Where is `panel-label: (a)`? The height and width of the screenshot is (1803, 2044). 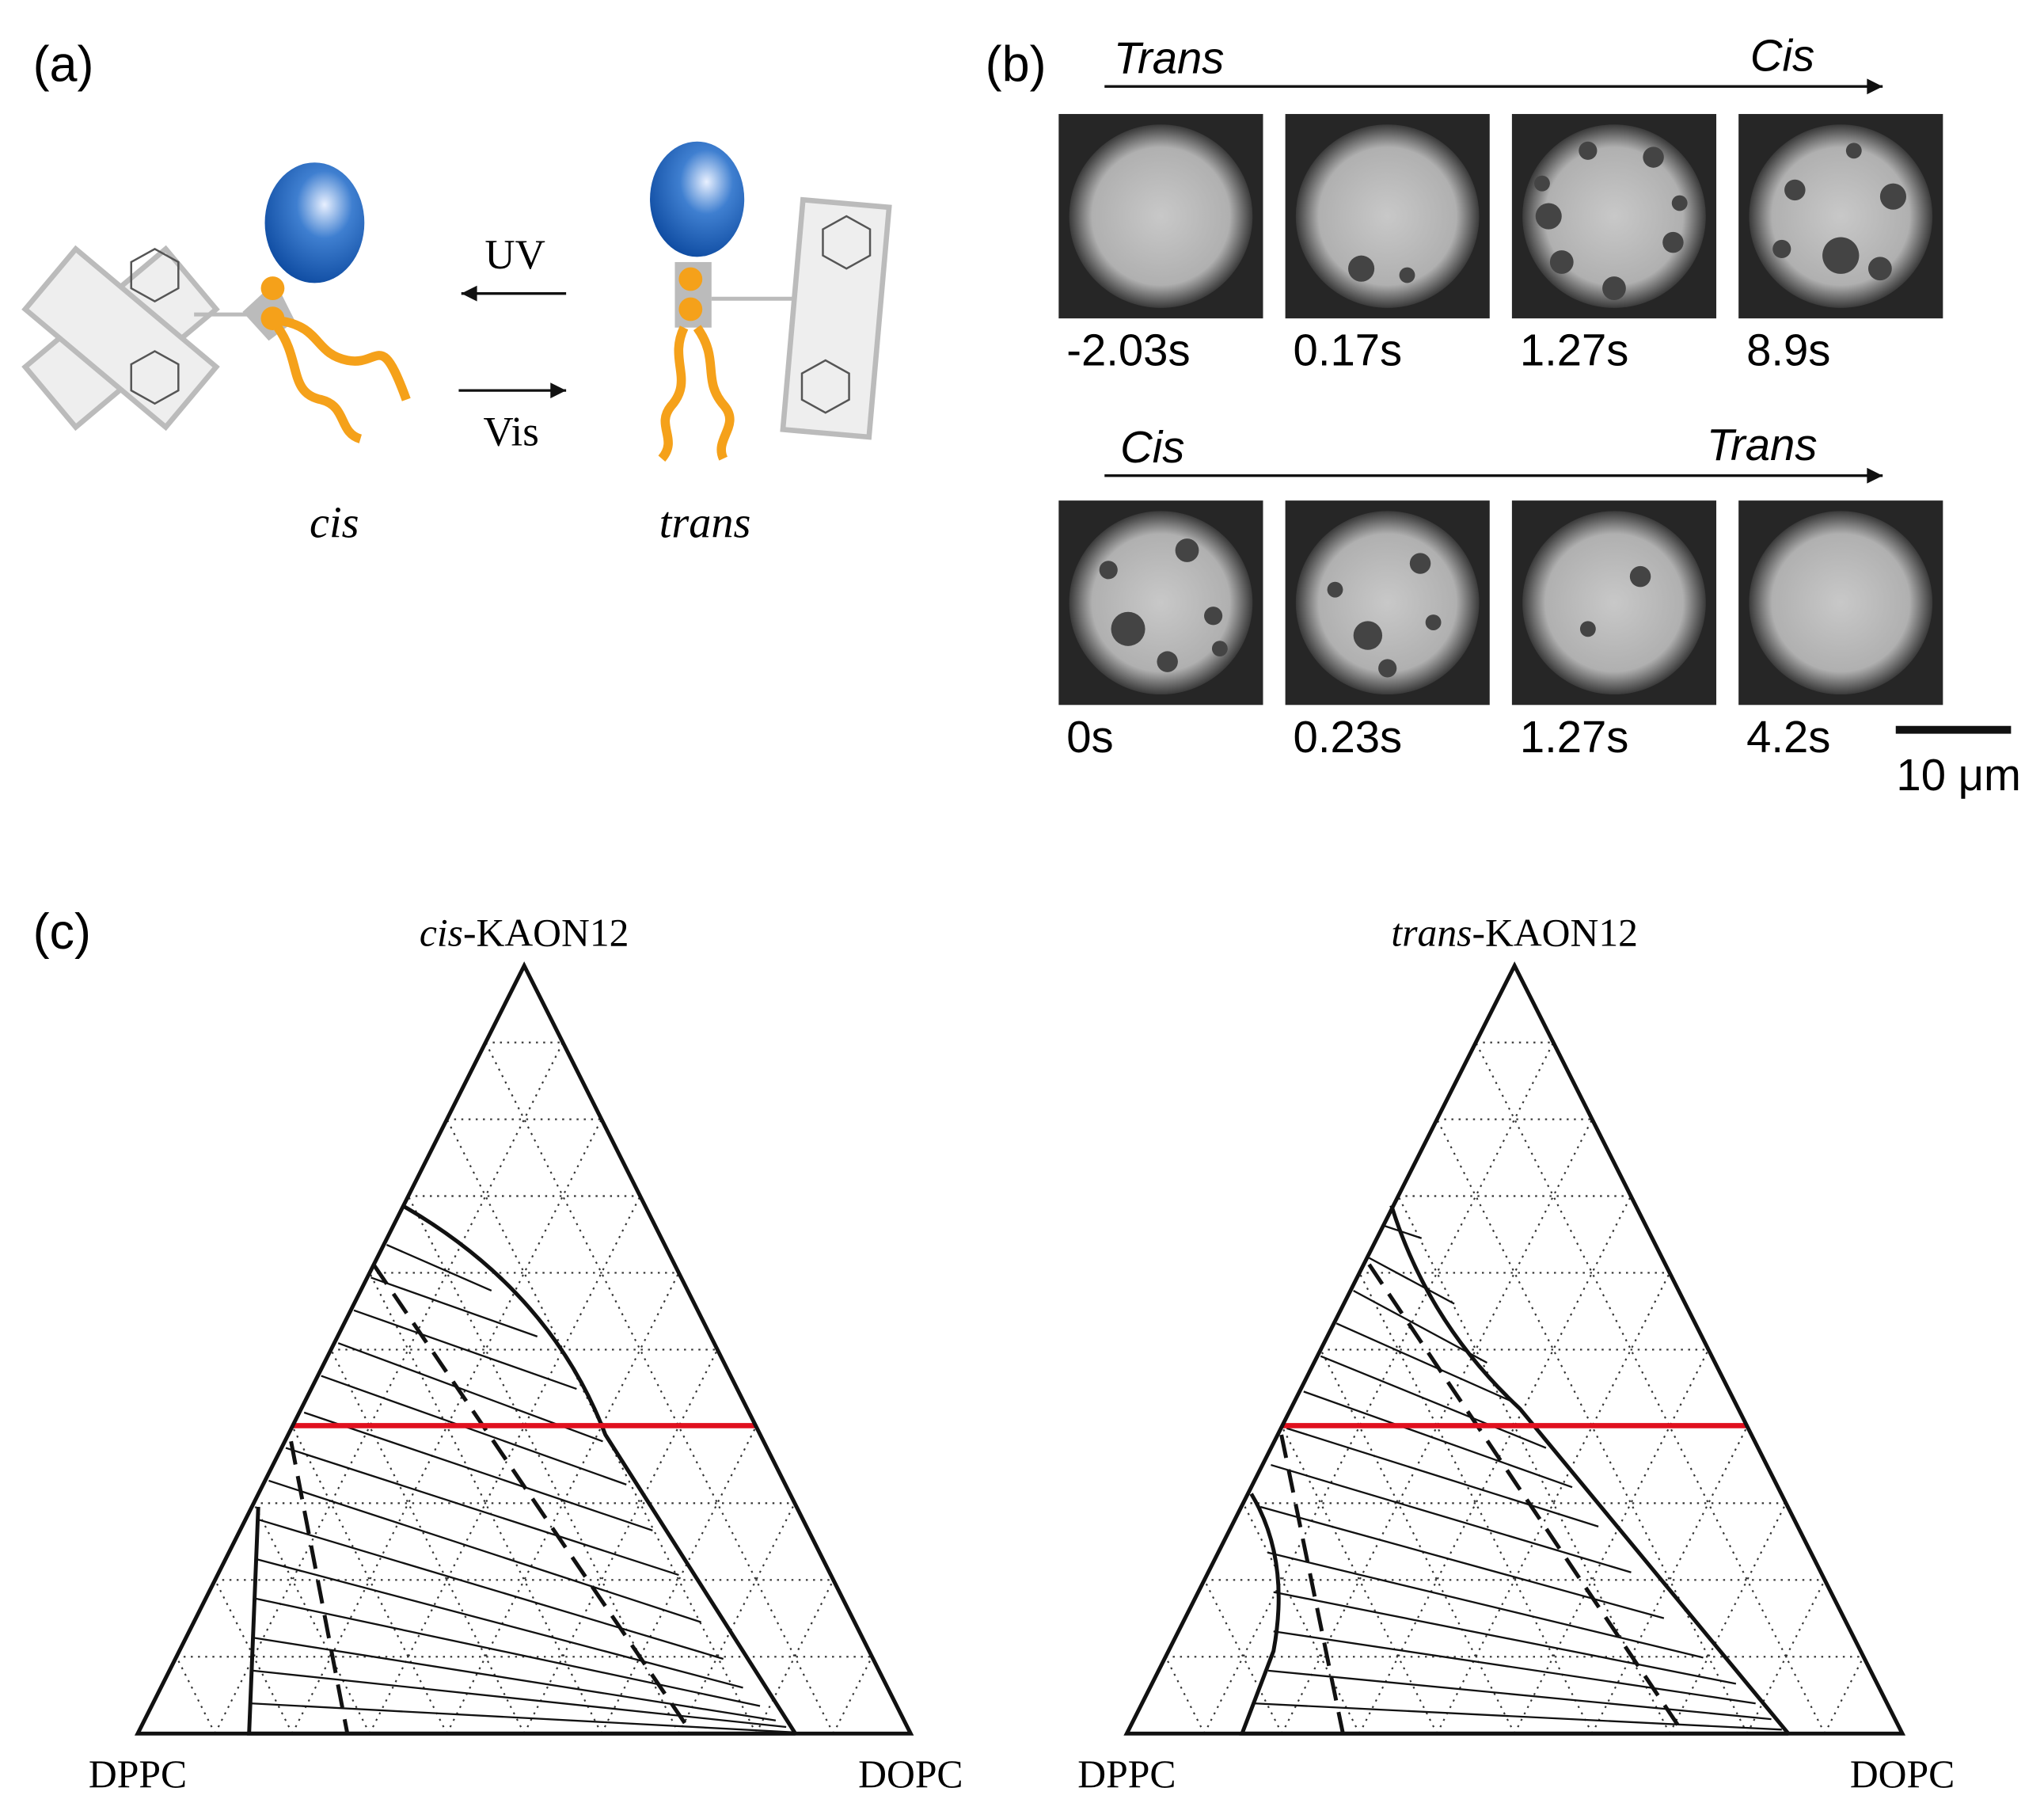 panel-label: (a) is located at coordinates (63, 65).